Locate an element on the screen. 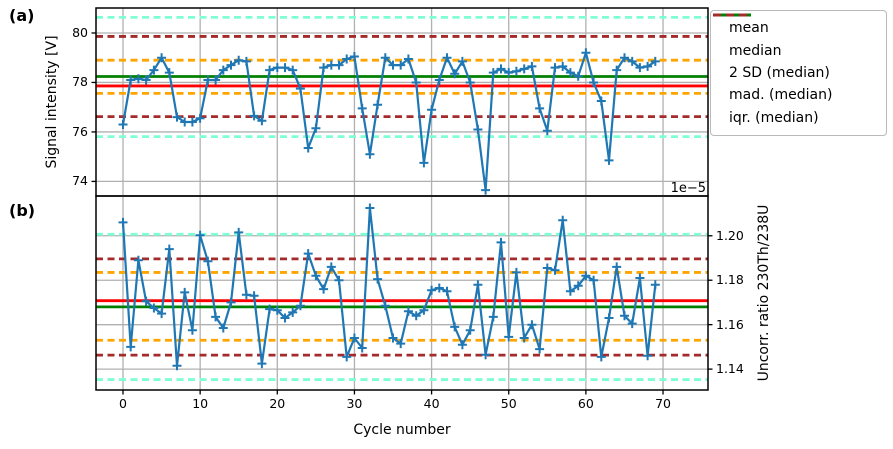 The image size is (893, 449). y-tick-label: 80 is located at coordinates (80, 32).